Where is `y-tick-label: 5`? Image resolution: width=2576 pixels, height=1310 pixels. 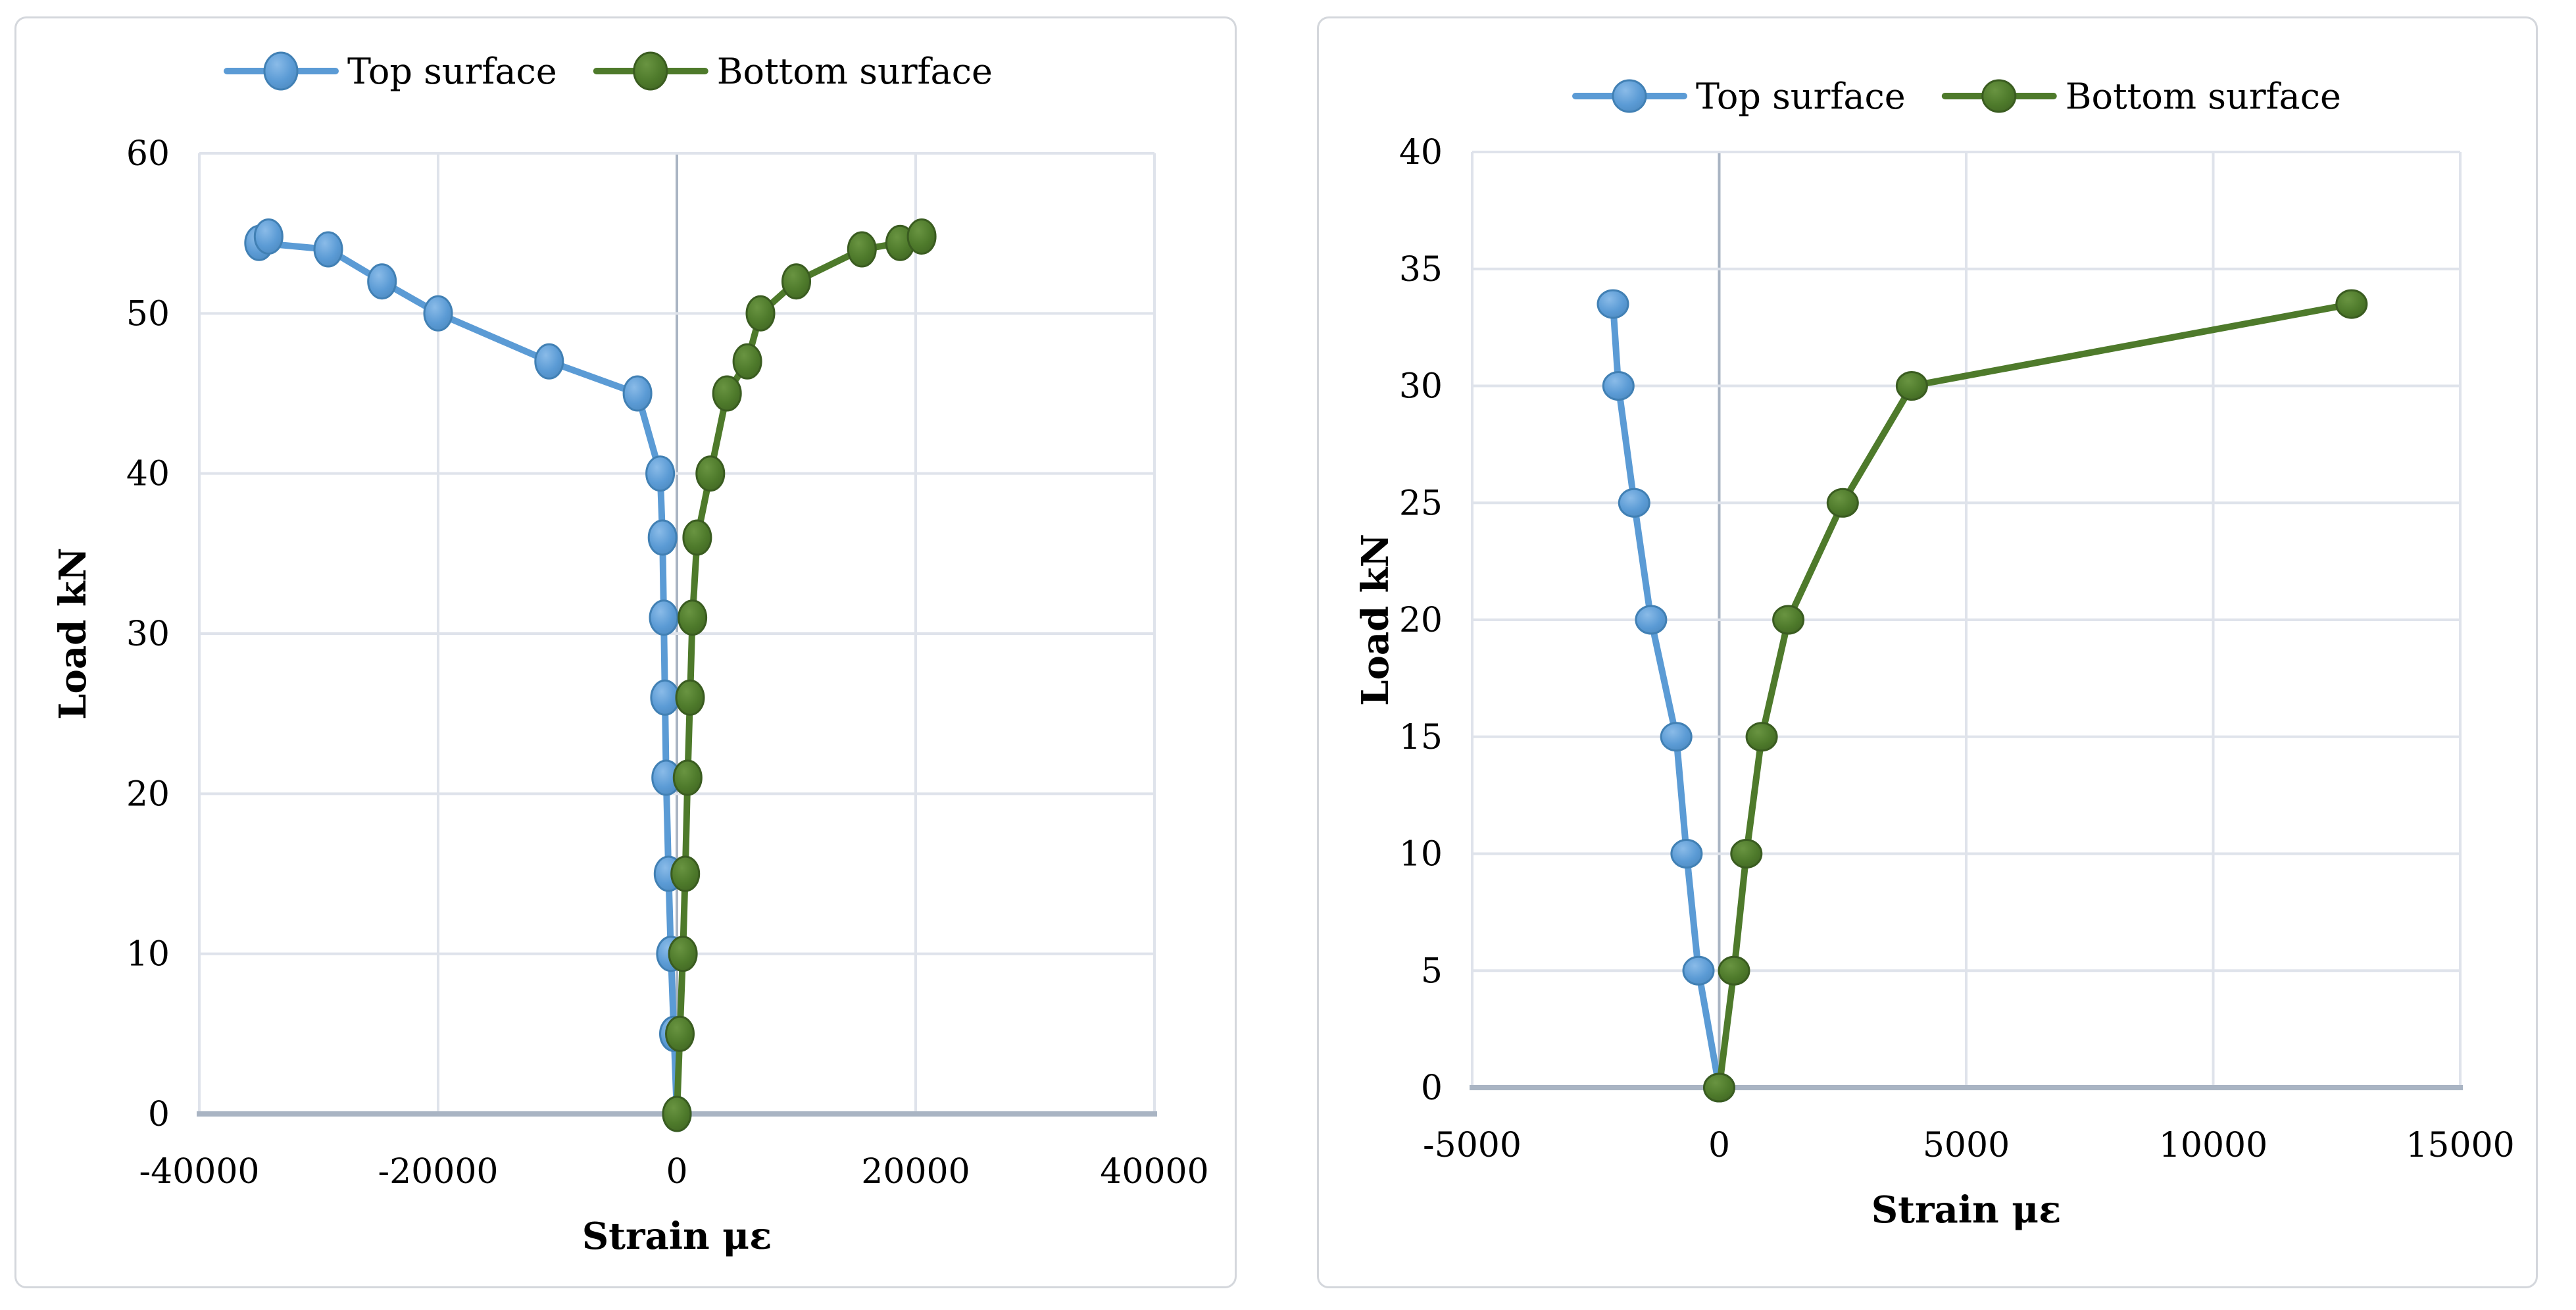 y-tick-label: 5 is located at coordinates (1432, 971).